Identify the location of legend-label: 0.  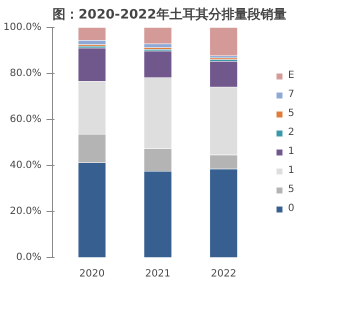
(292, 208).